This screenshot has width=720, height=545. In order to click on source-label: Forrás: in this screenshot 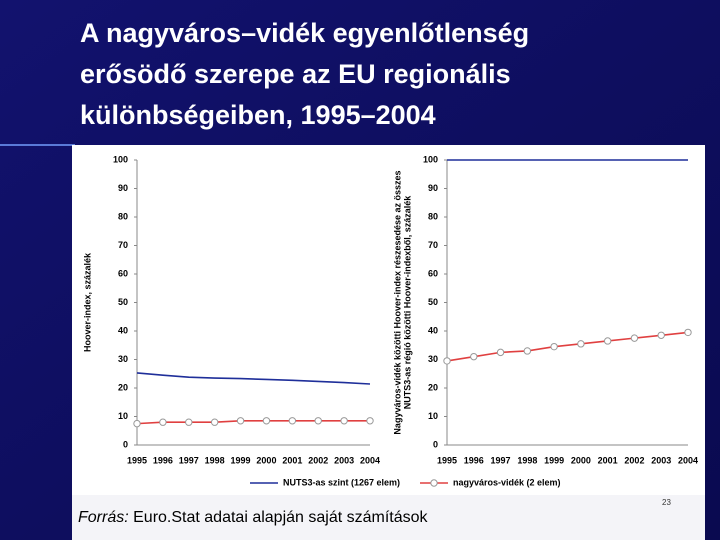, I will do `click(103, 517)`.